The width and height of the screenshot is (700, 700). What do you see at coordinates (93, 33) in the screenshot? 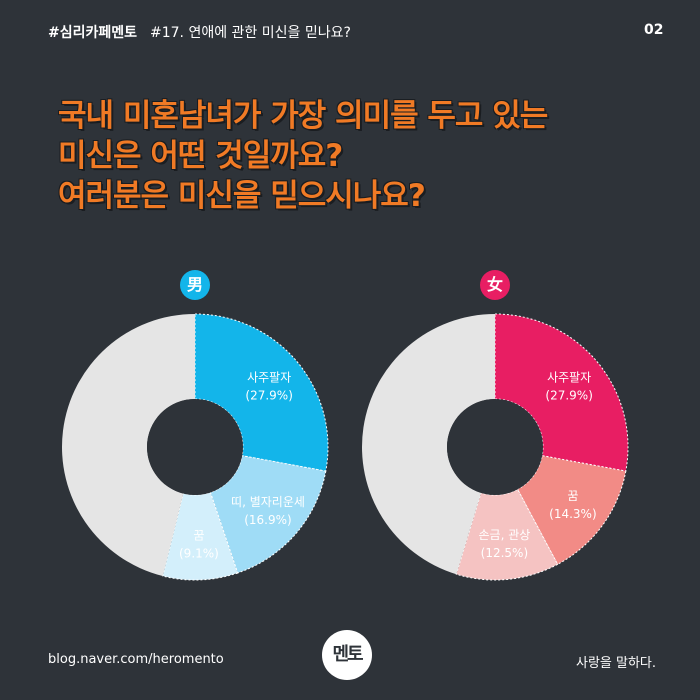
I see `brand-tag: #심리카페멘토` at bounding box center [93, 33].